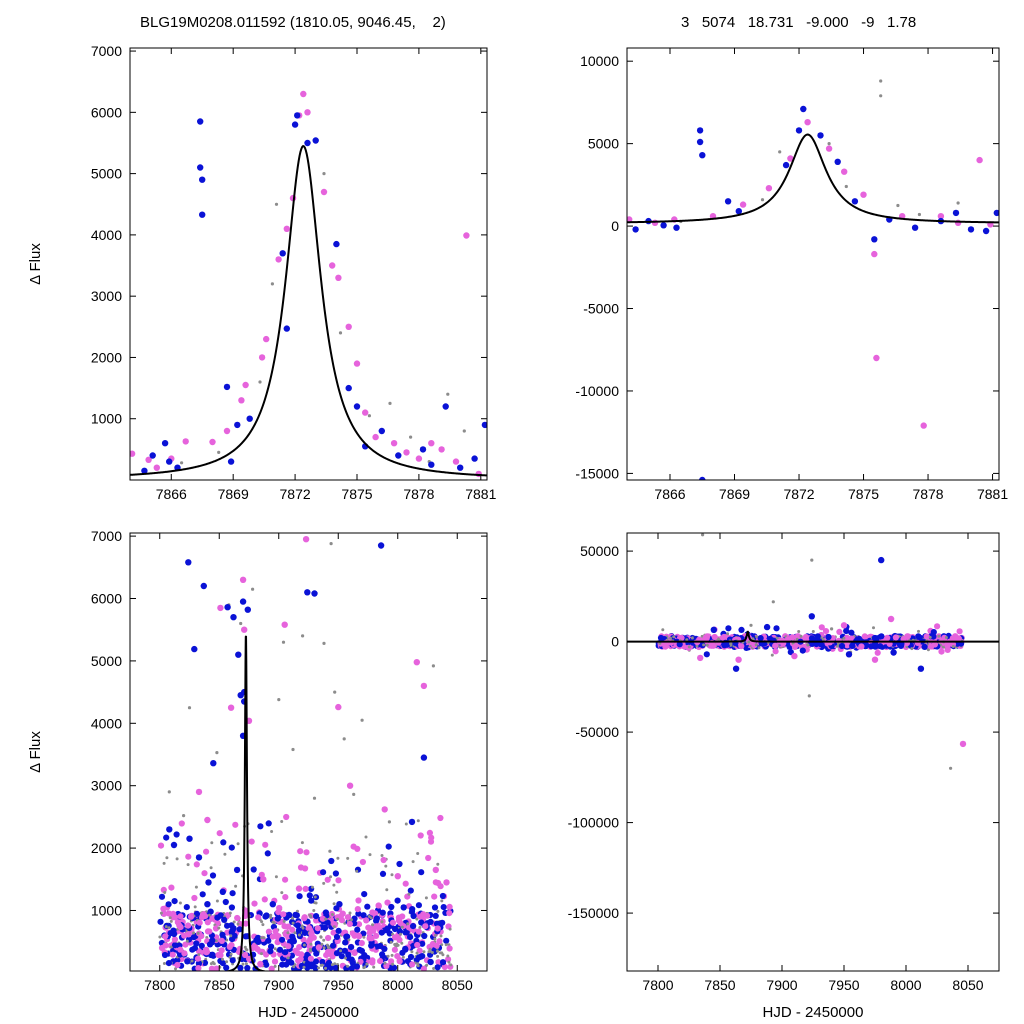 The height and width of the screenshot is (1024, 1024). What do you see at coordinates (615, 226) in the screenshot?
I see `y-tick-label: 0` at bounding box center [615, 226].